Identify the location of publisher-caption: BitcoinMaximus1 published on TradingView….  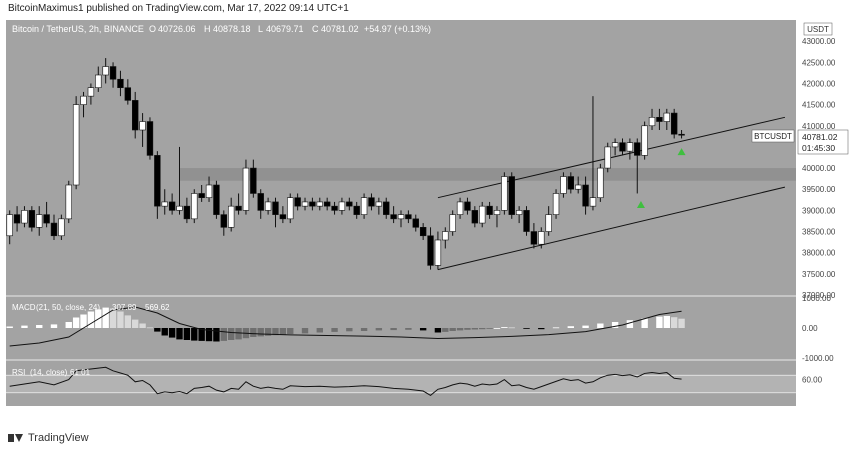
(178, 8).